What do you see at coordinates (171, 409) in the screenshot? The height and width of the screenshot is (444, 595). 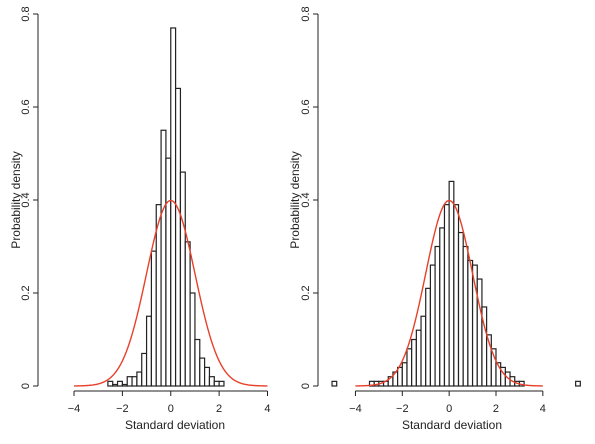 I see `left-x-tick-label: 0` at bounding box center [171, 409].